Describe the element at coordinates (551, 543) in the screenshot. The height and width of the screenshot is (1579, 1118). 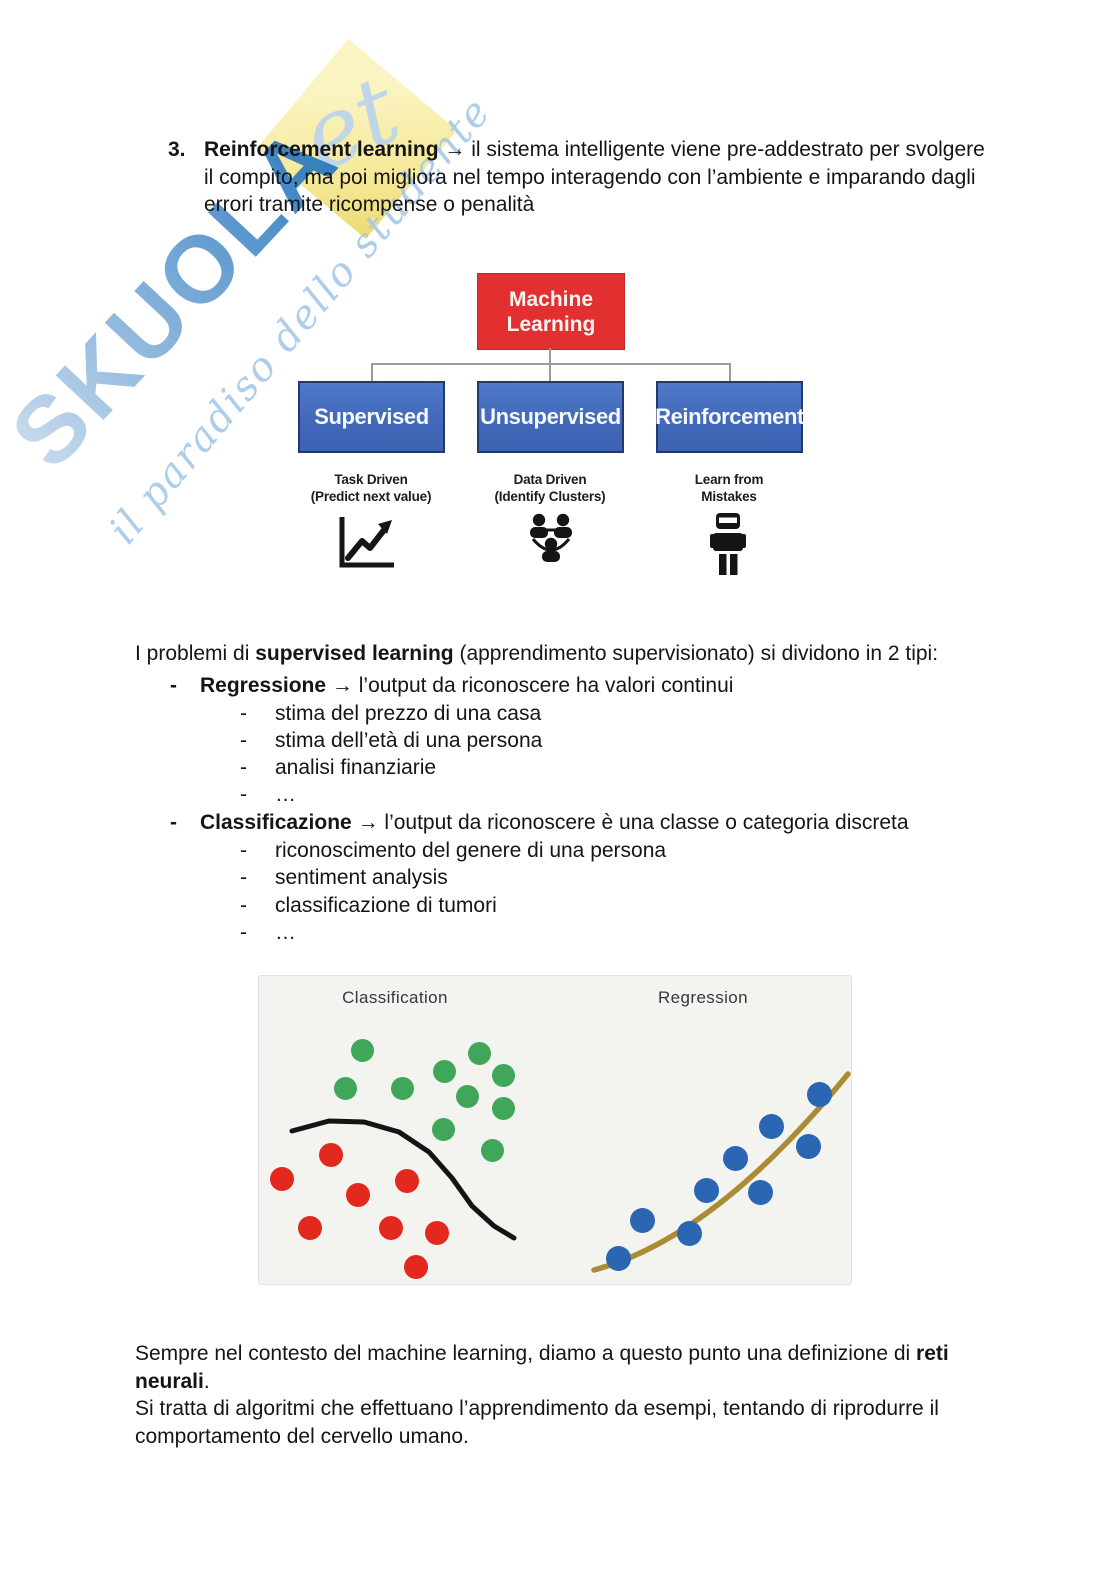
I see `people-cluster-icon` at that location.